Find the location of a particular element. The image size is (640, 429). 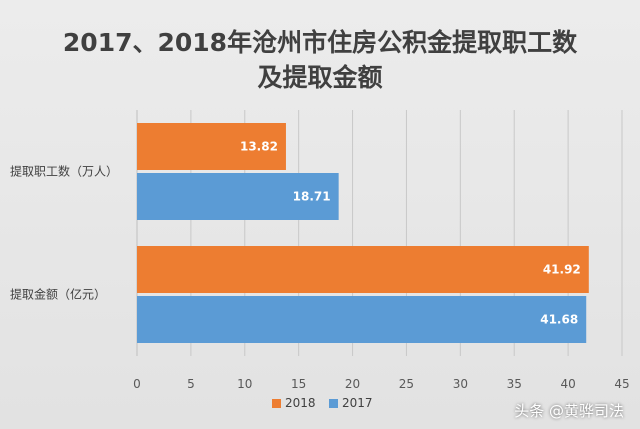

legend-label-2018: 2018 is located at coordinates (300, 403).